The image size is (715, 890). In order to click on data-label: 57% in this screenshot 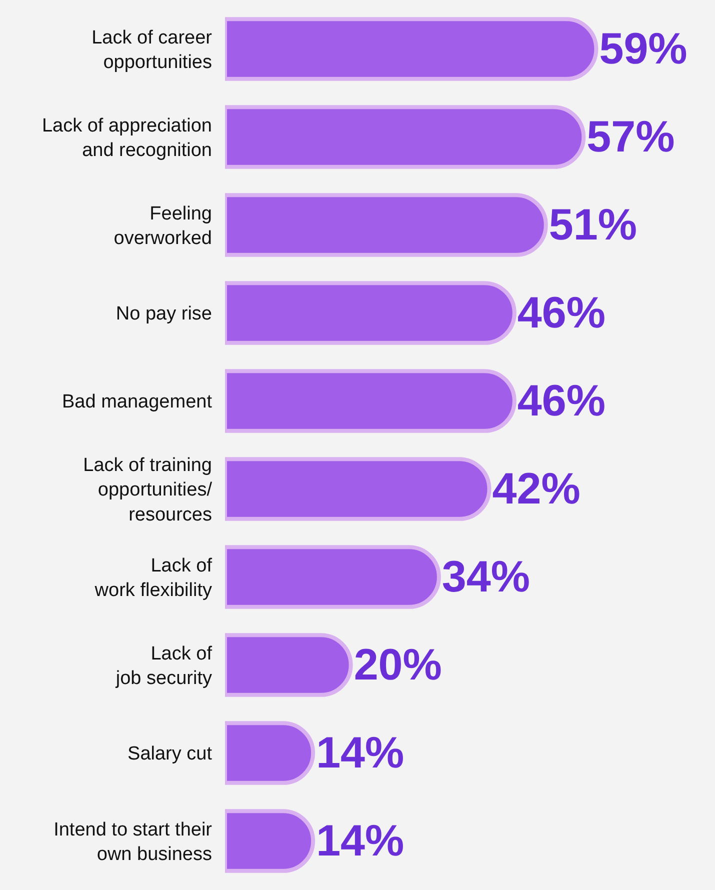, I will do `click(630, 137)`.